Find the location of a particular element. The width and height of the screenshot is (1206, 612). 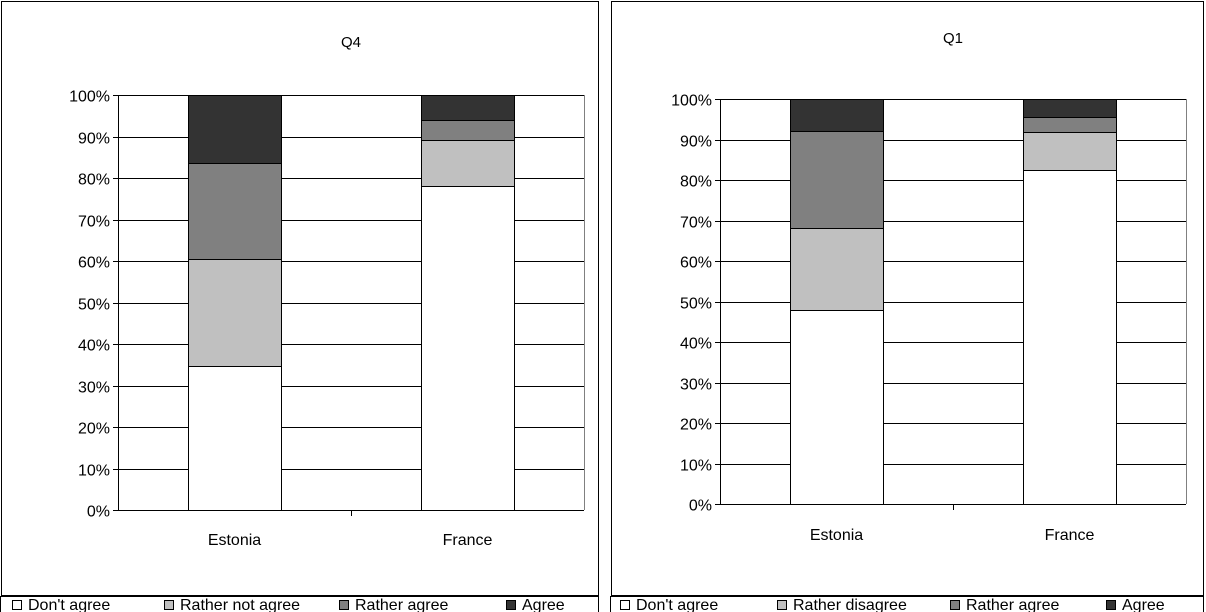

chart-1-category-label: France is located at coordinates (468, 540).